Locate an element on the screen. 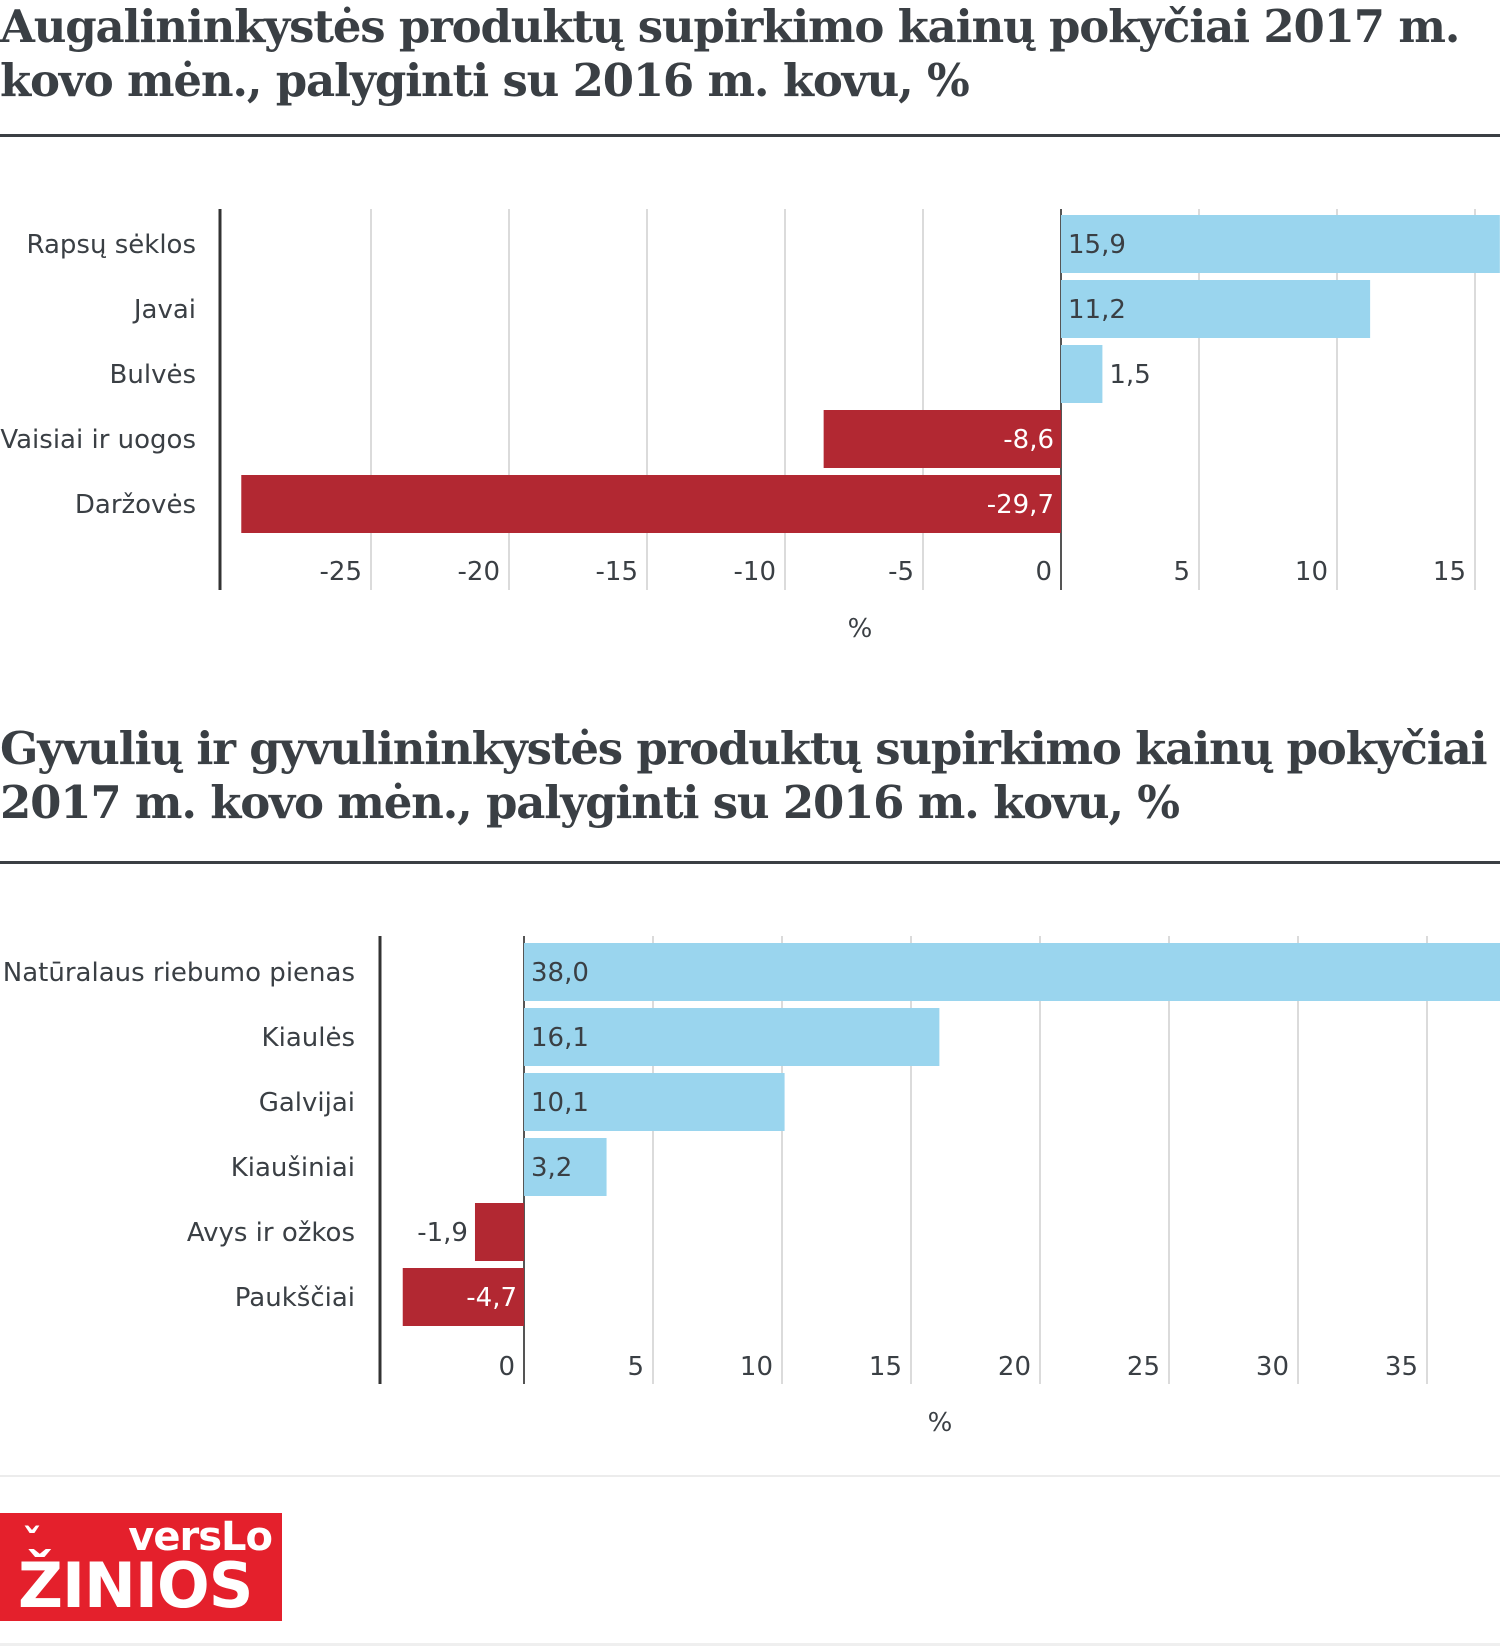 The height and width of the screenshot is (1652, 1500). x-tick-label: 30 is located at coordinates (1272, 1367).